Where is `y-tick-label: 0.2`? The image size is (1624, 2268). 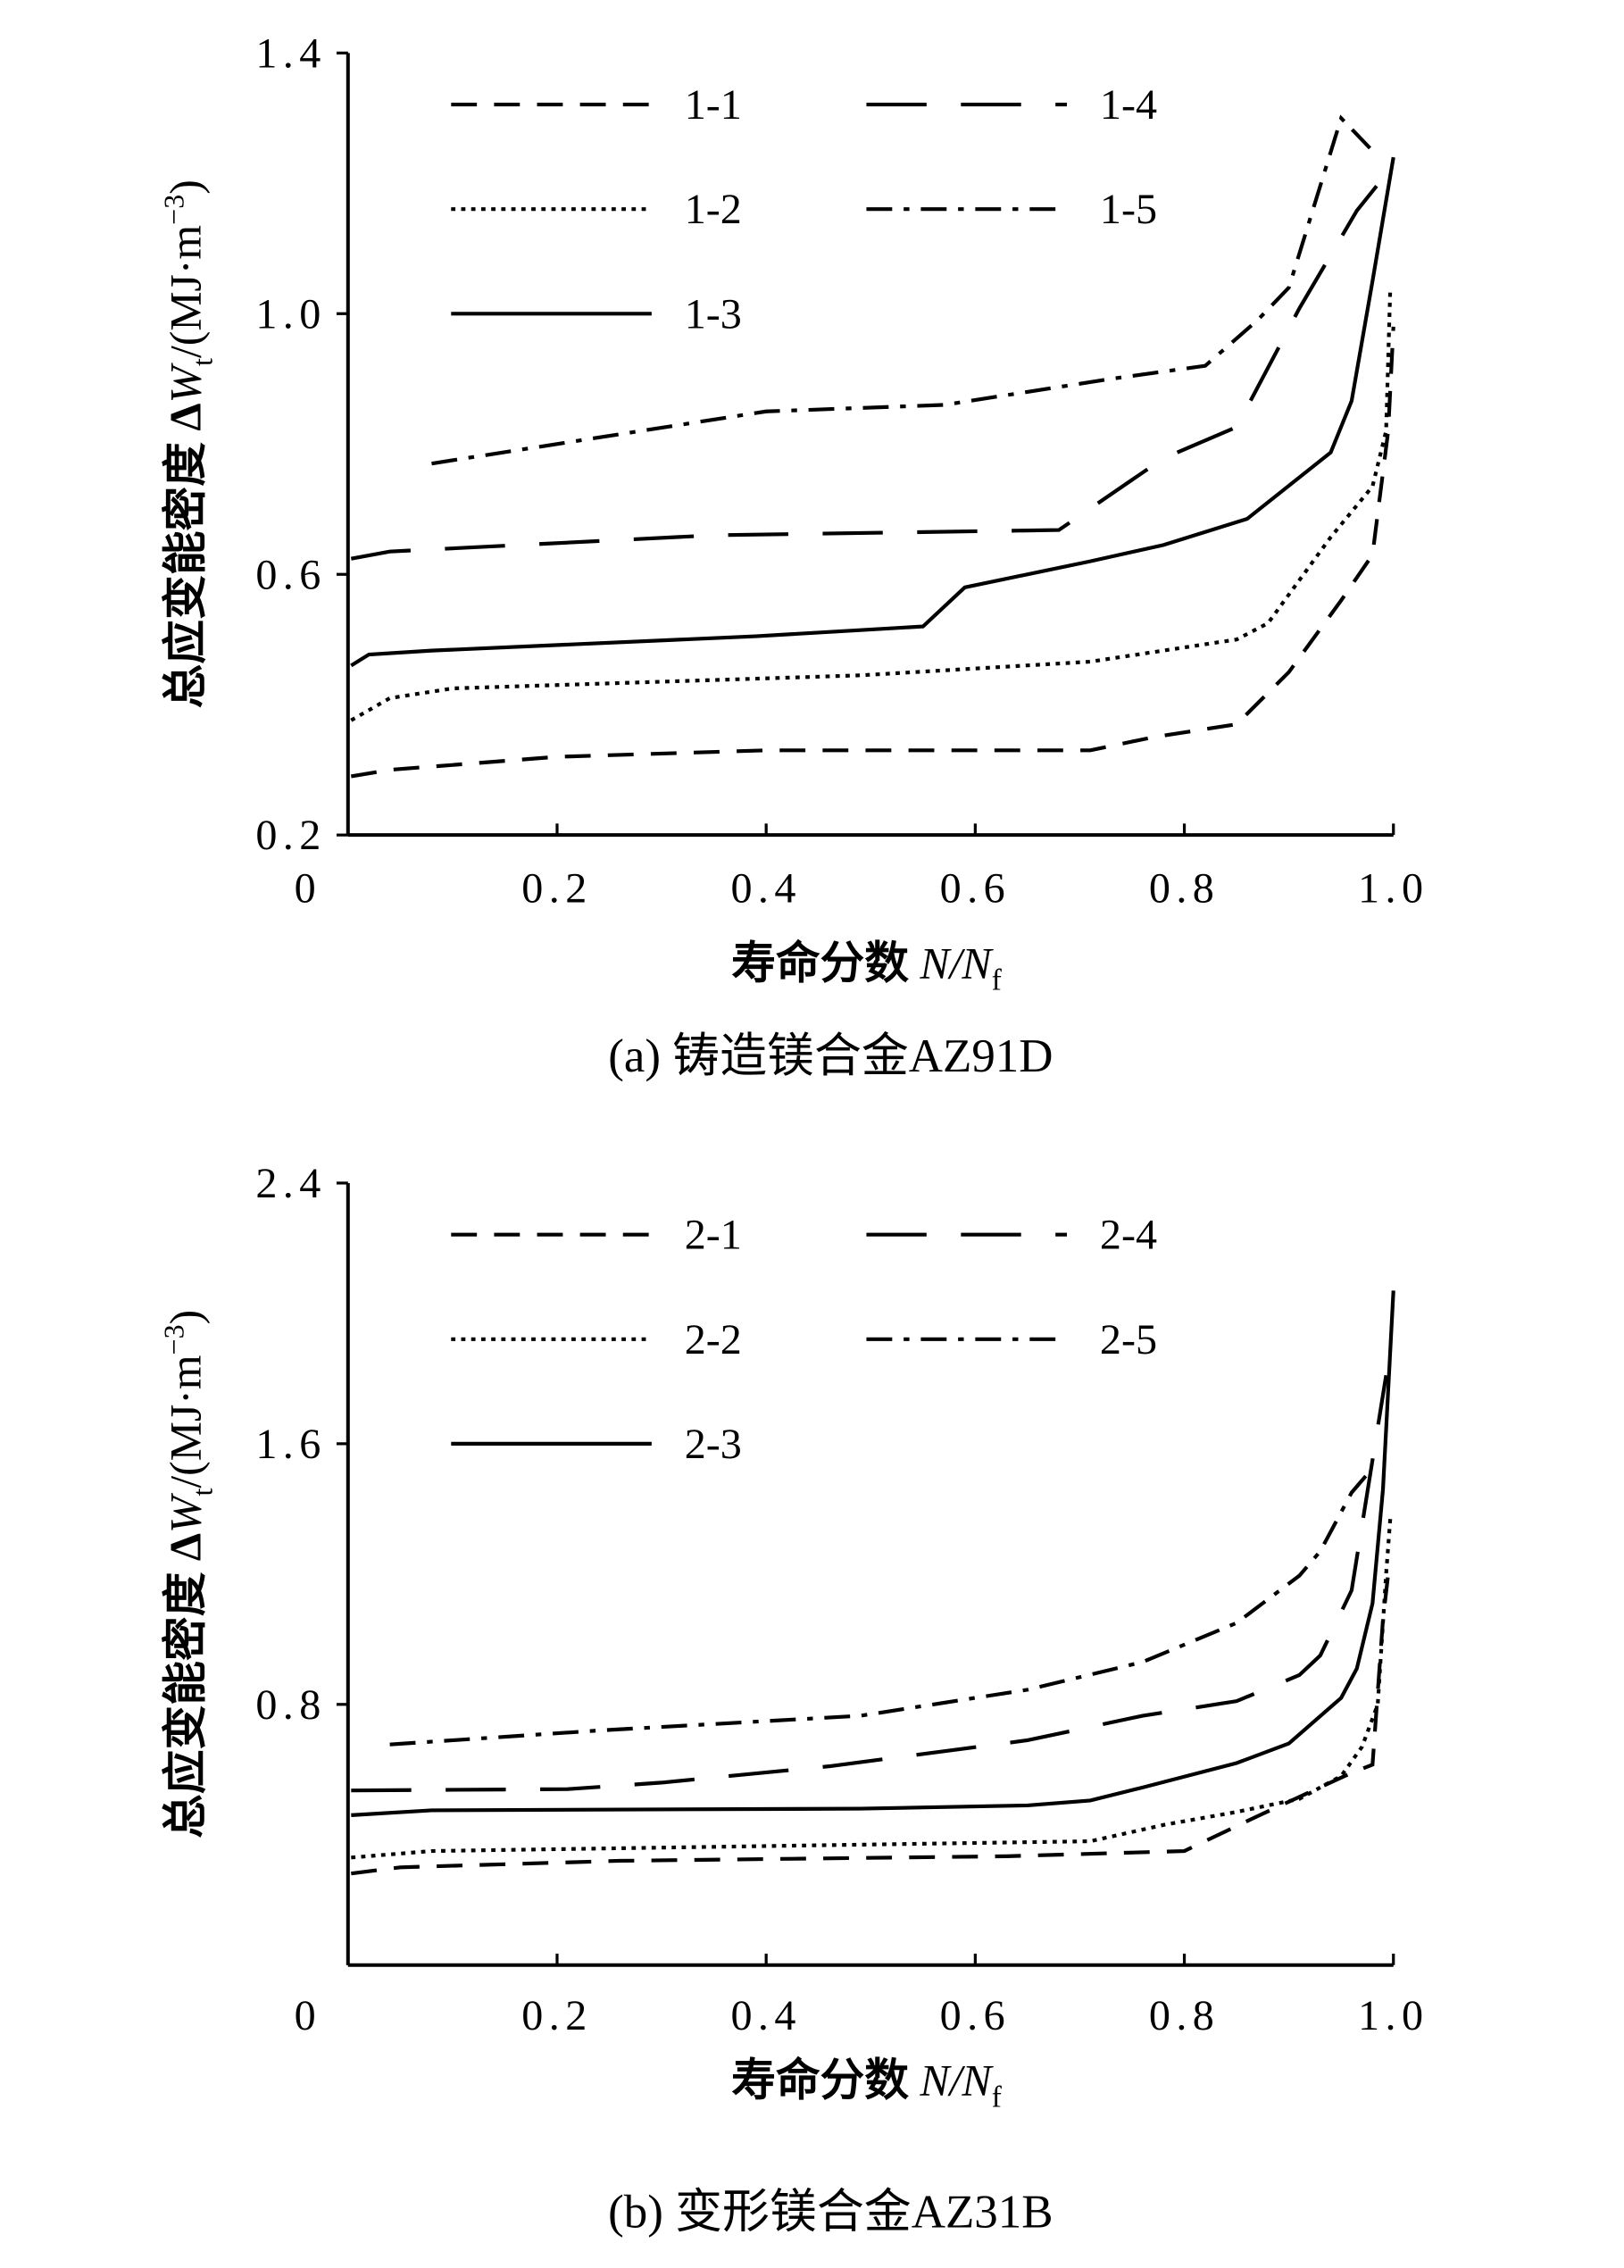 y-tick-label: 0.2 is located at coordinates (290, 835).